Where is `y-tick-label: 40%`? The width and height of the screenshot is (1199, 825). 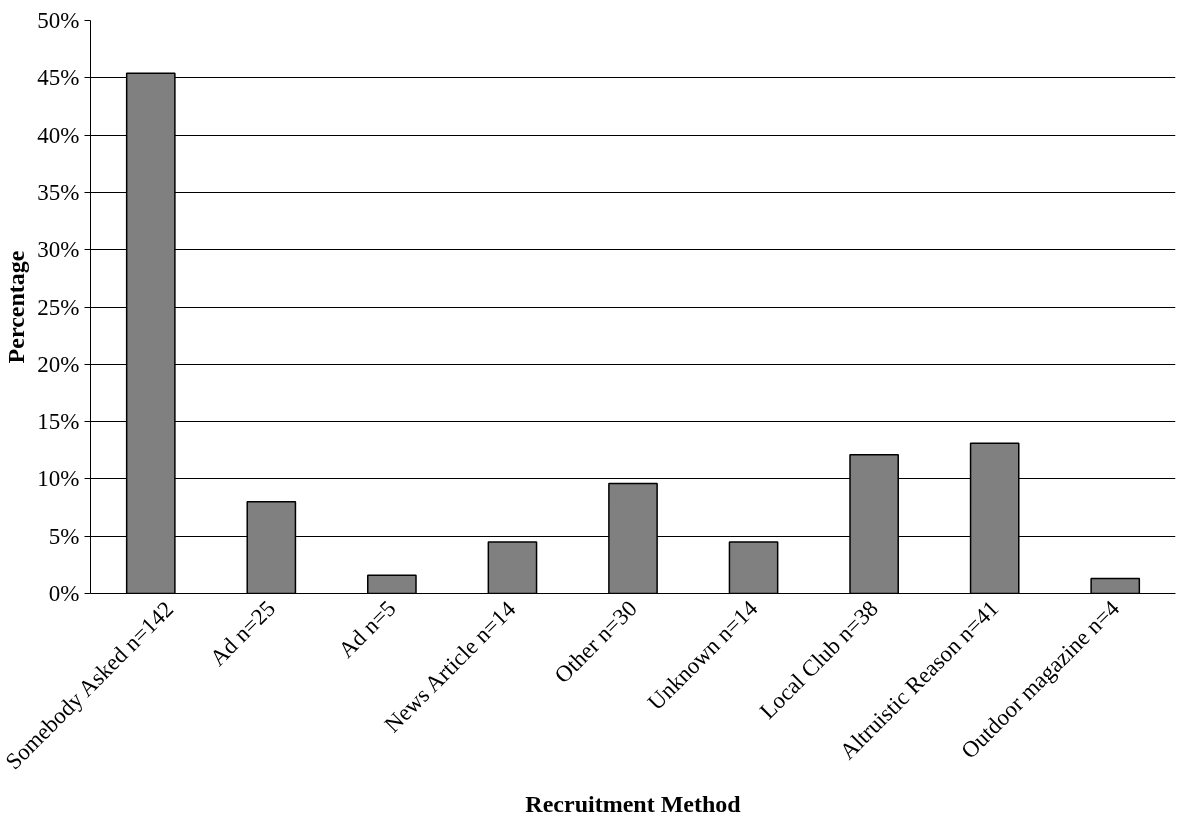 y-tick-label: 40% is located at coordinates (58, 135).